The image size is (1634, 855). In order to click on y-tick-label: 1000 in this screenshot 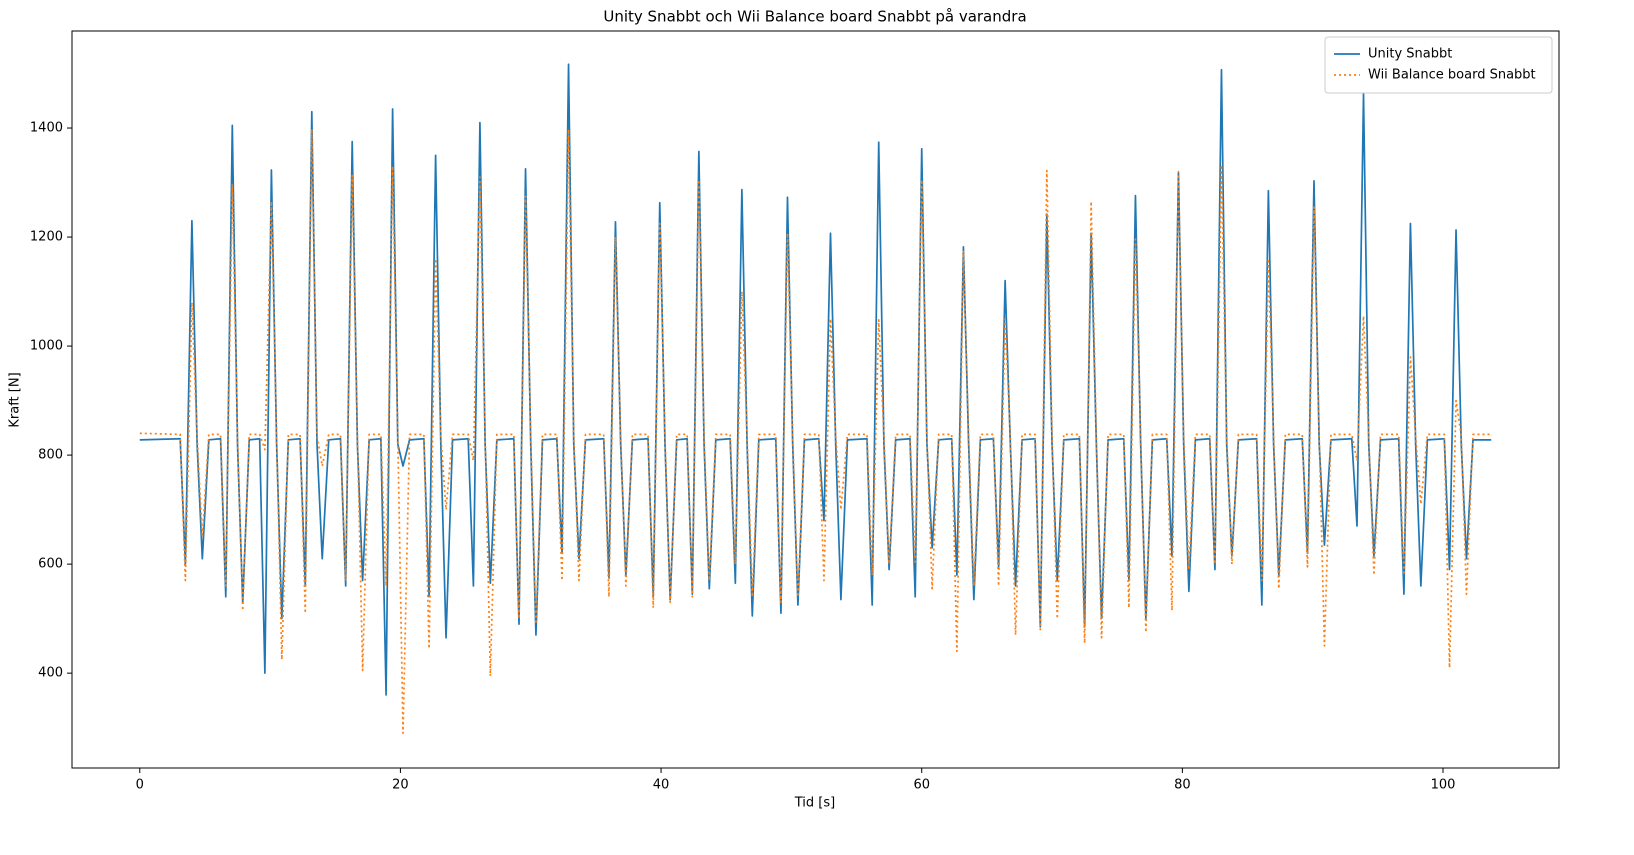, I will do `click(46, 346)`.